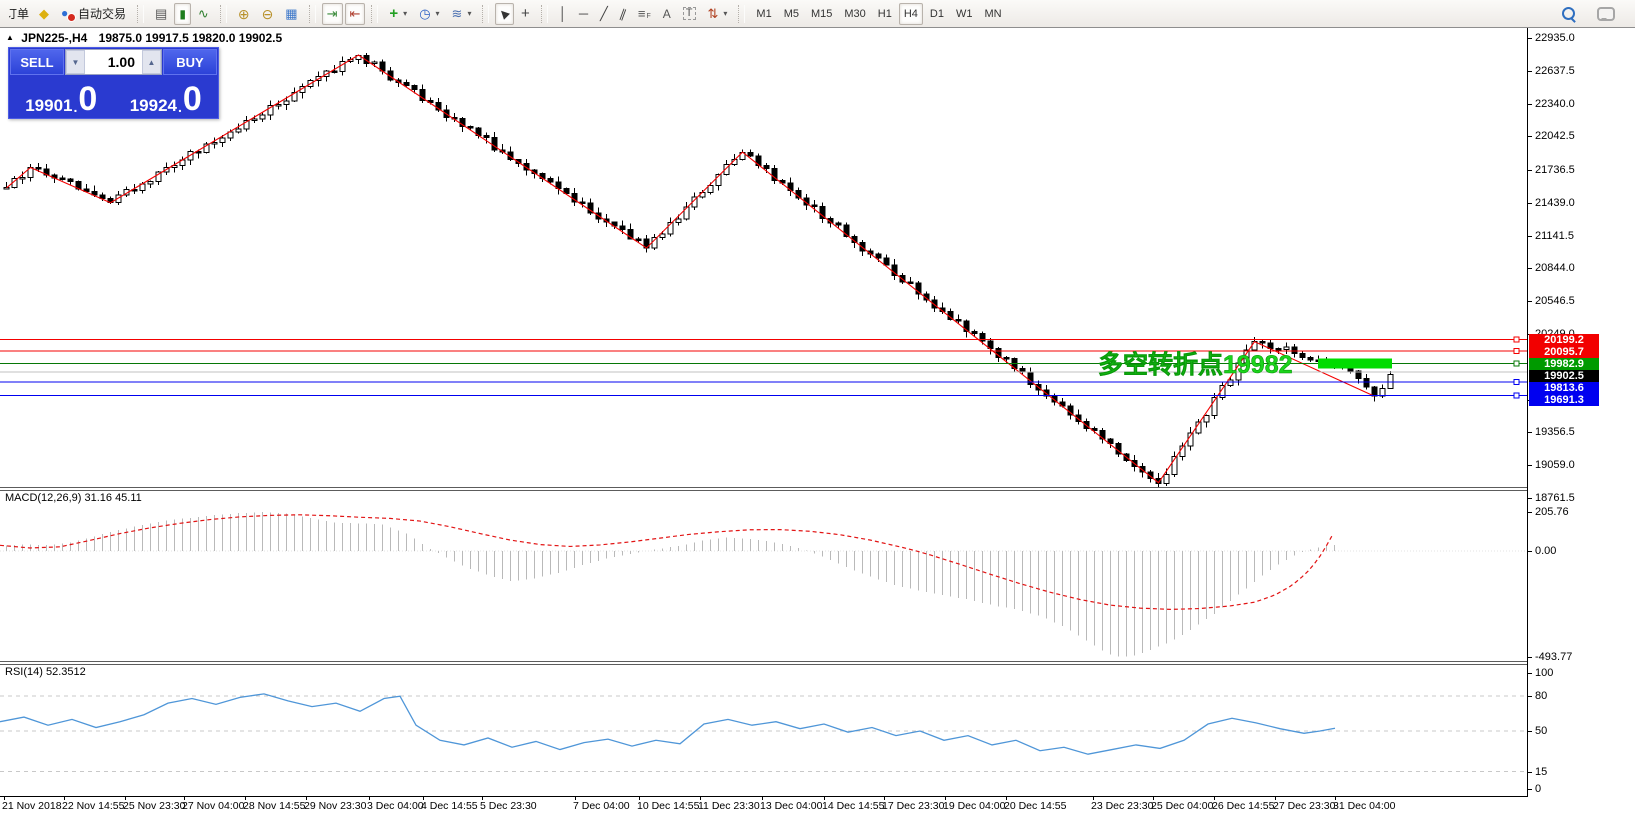 The height and width of the screenshot is (816, 1635). I want to click on autotrading-button: ● 自动交易, so click(93, 14).